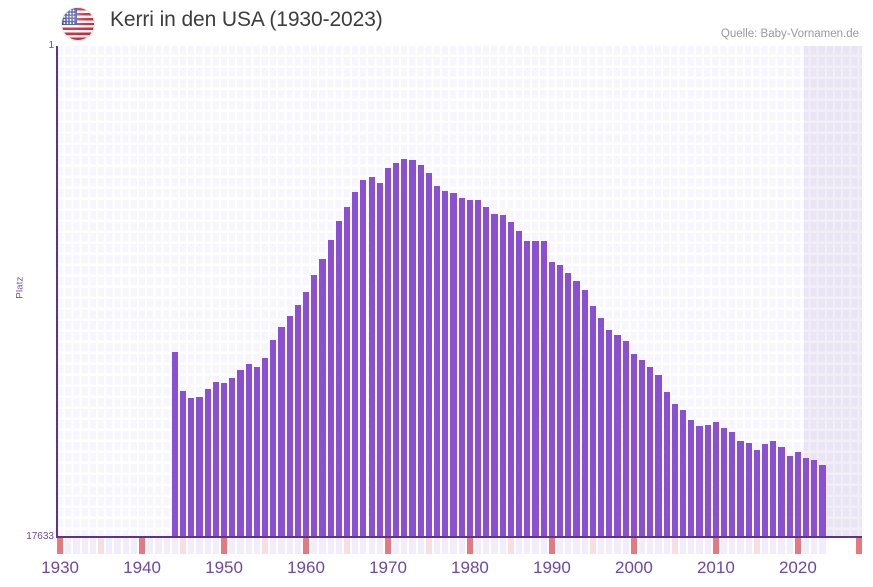  What do you see at coordinates (459, 546) in the screenshot?
I see `x-axis-tick-band` at bounding box center [459, 546].